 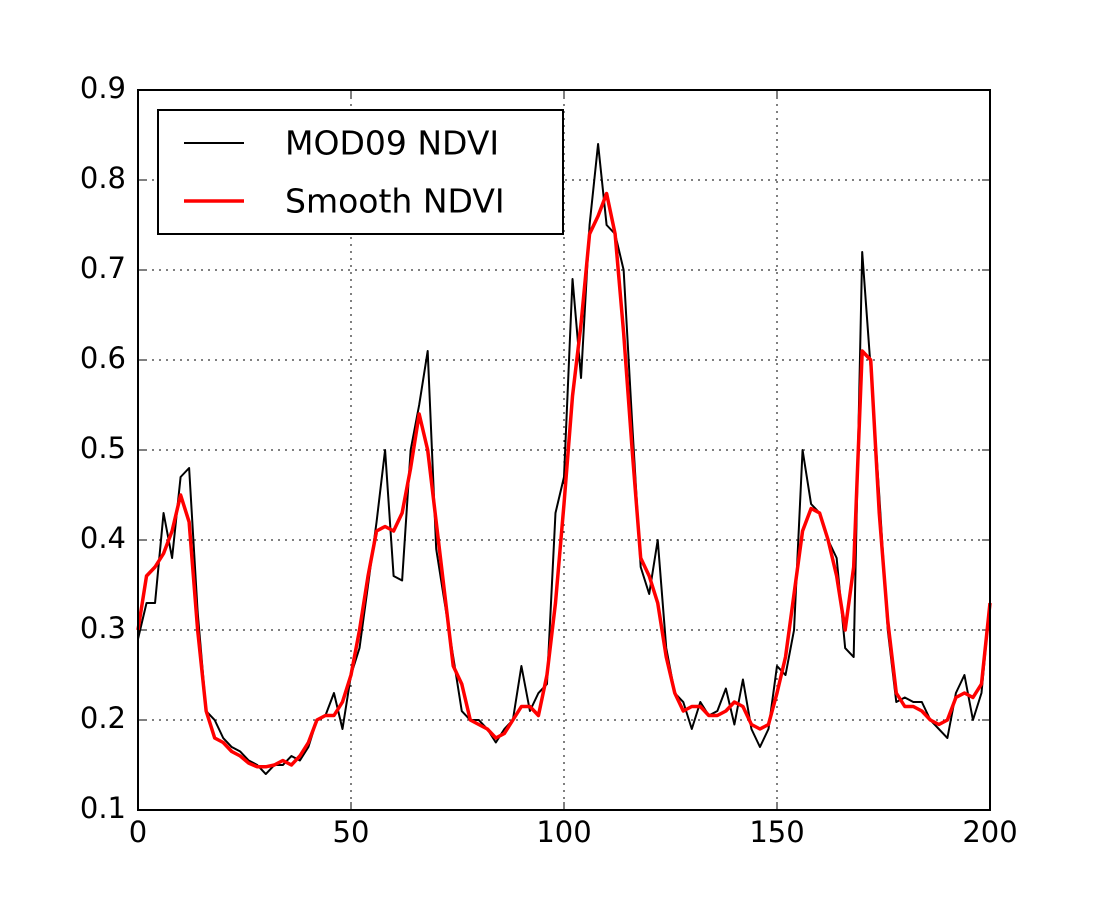 I want to click on y-tick-label: 0.7, so click(x=103, y=268).